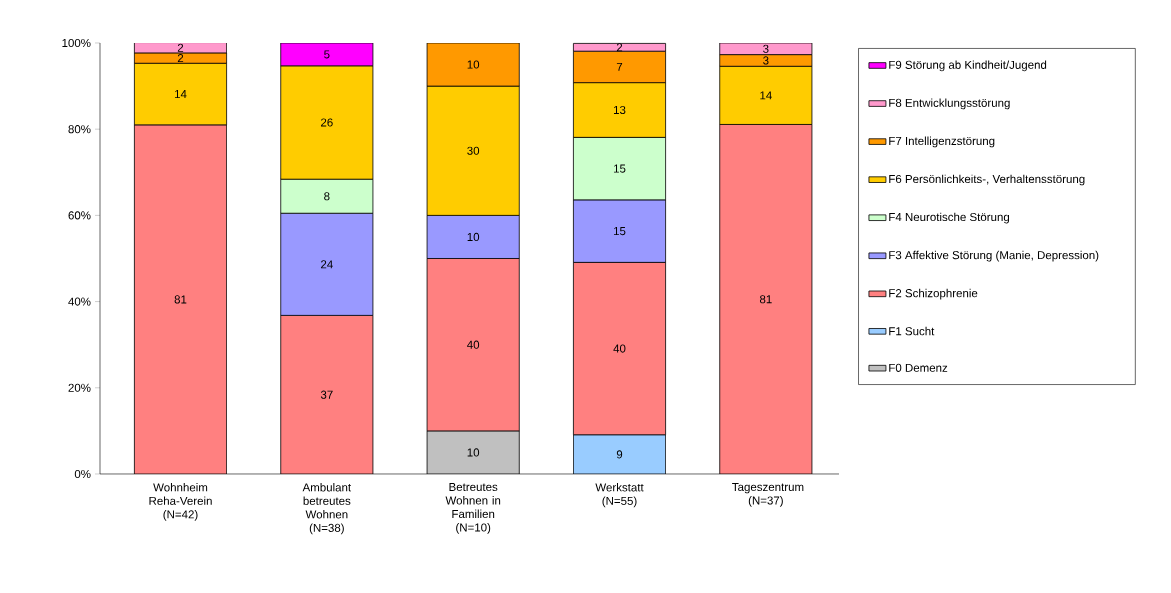 The width and height of the screenshot is (1171, 593). What do you see at coordinates (768, 495) in the screenshot?
I see `x-tick-label: Tageszentrum (N=37)` at bounding box center [768, 495].